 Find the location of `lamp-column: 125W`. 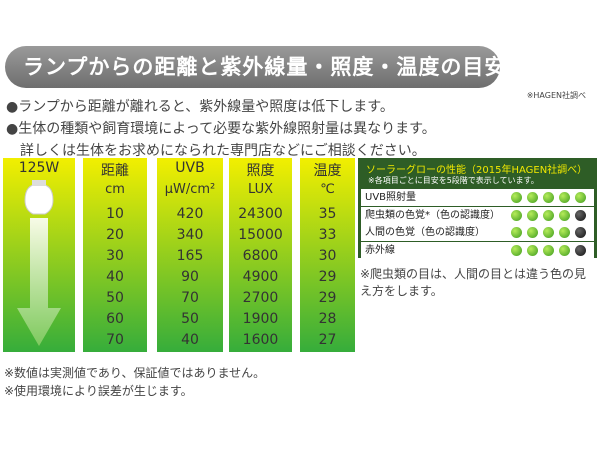

lamp-column: 125W is located at coordinates (39, 255).